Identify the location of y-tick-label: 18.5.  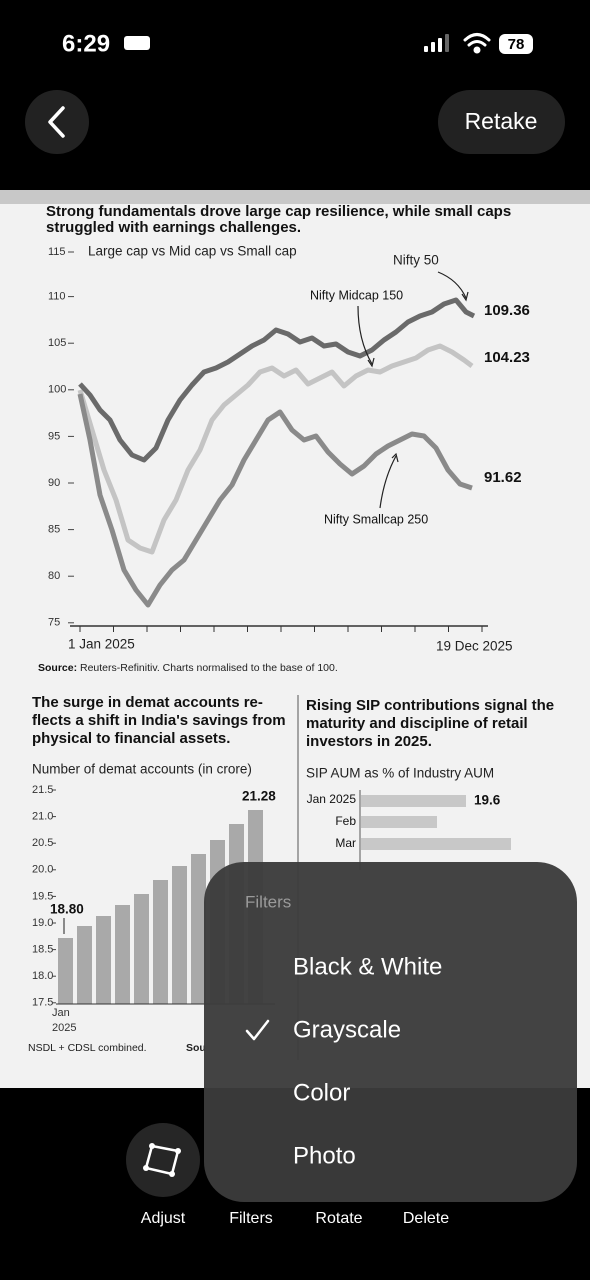
(42, 950).